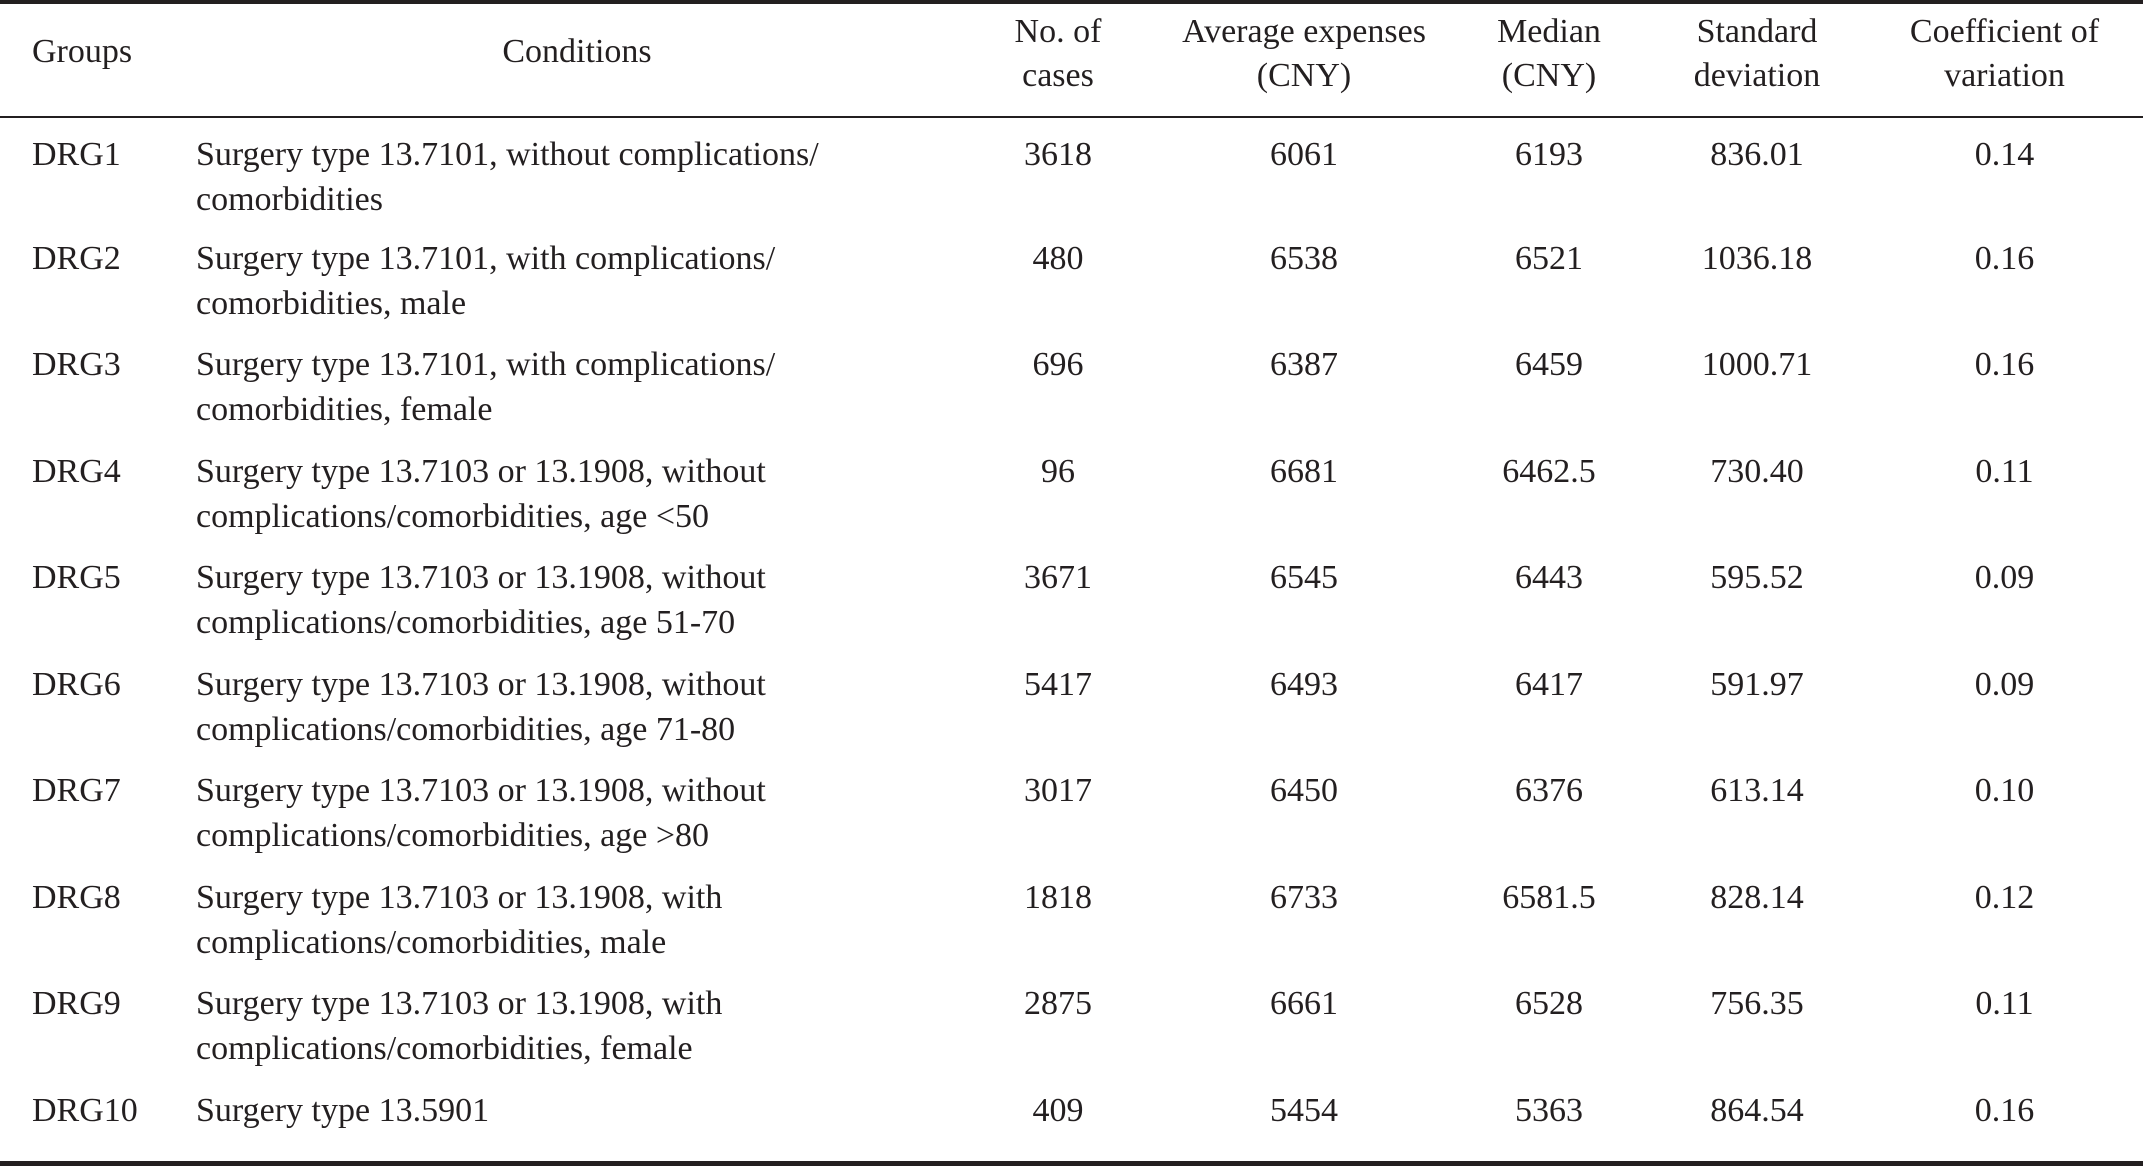 The width and height of the screenshot is (2143, 1166). Describe the element at coordinates (76, 1003) in the screenshot. I see `cell-group: DRG9` at that location.